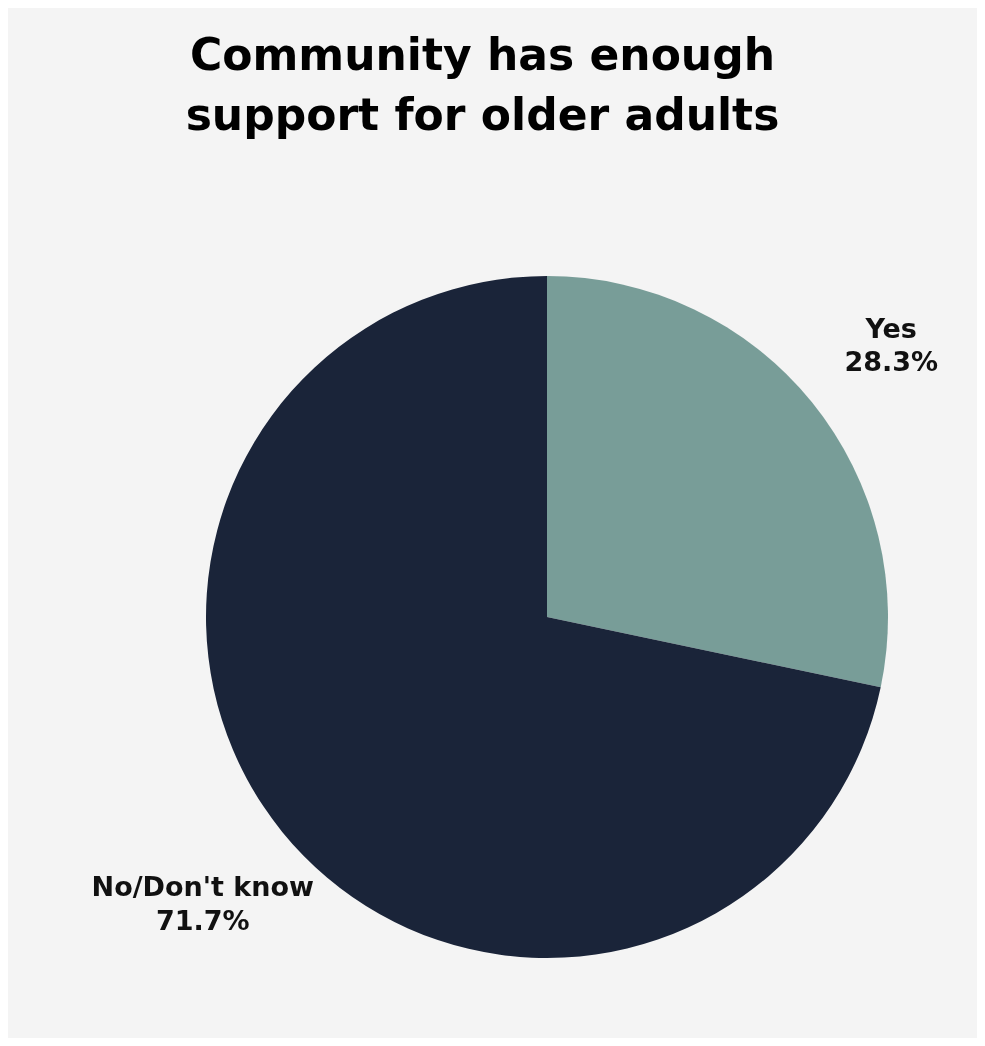  I want to click on chart-title: Community has enough support for older adults, so click(482, 84).